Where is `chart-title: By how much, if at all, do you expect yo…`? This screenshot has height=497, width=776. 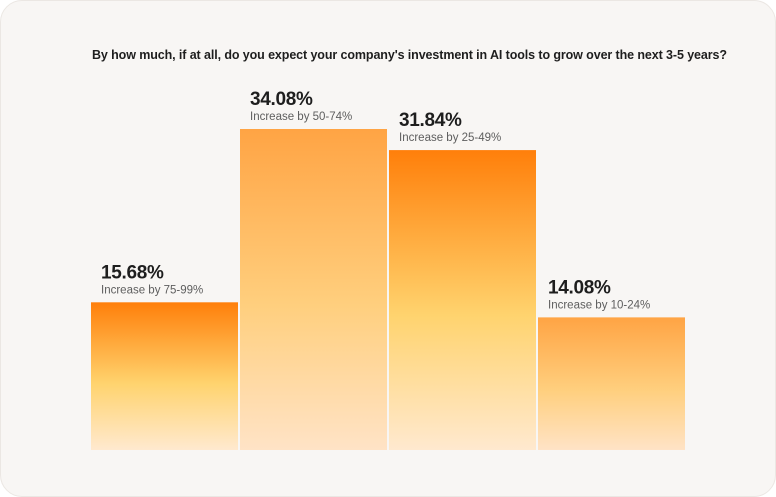
chart-title: By how much, if at all, do you expect yo… is located at coordinates (409, 55).